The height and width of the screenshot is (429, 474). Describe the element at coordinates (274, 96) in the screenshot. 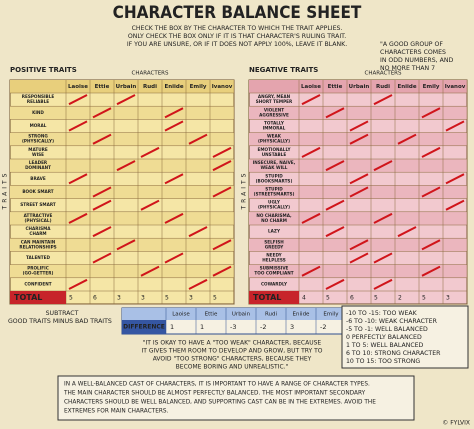

I see `trait-label: ANGRY, MEAN` at that location.